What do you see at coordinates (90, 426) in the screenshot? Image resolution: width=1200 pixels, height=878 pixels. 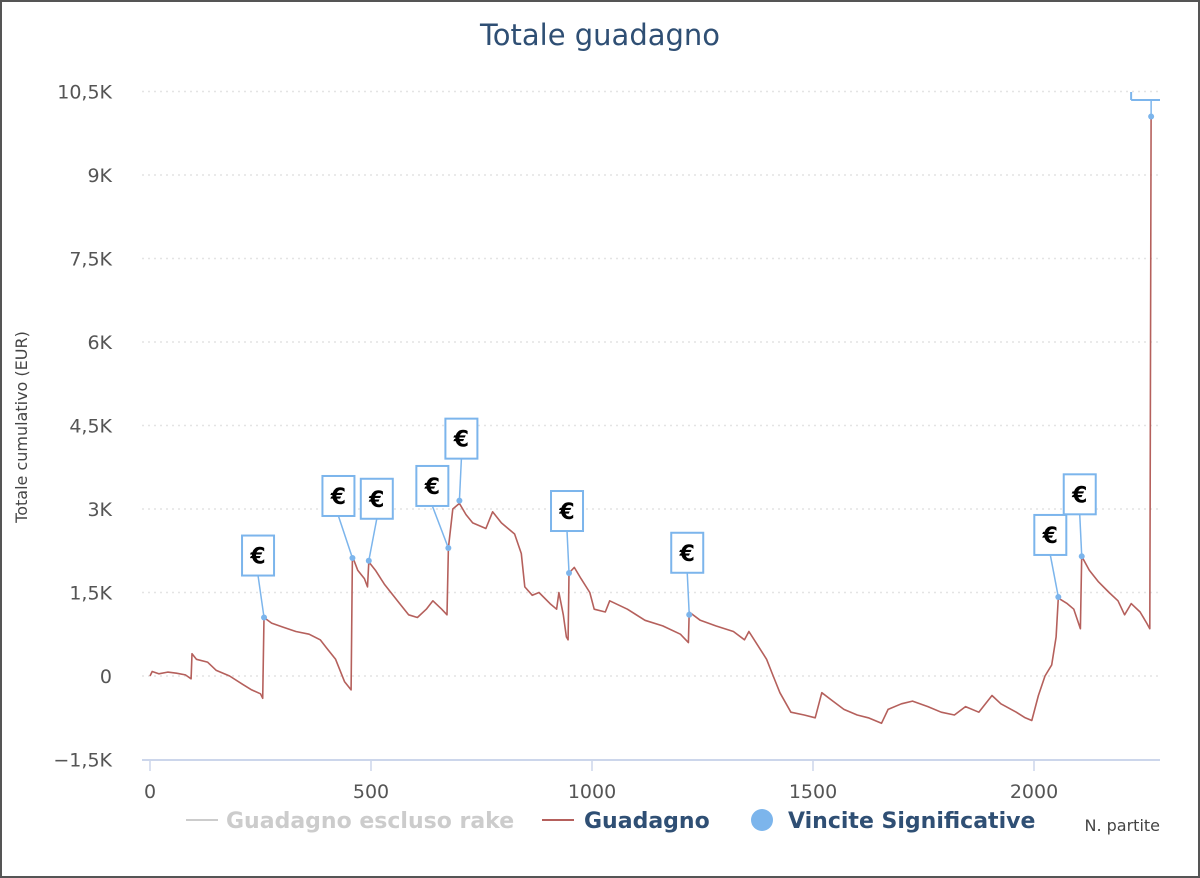 I see `y-tick-label: 4,5K` at bounding box center [90, 426].